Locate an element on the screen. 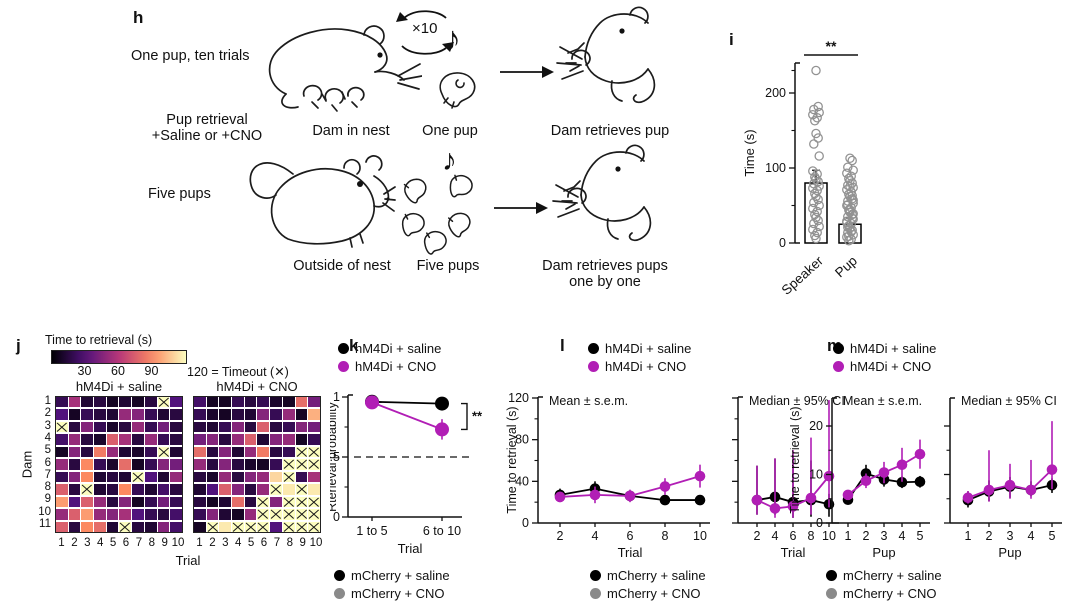 The height and width of the screenshot is (611, 1080). subplot-title: Median ± 95% CI is located at coordinates (797, 401).